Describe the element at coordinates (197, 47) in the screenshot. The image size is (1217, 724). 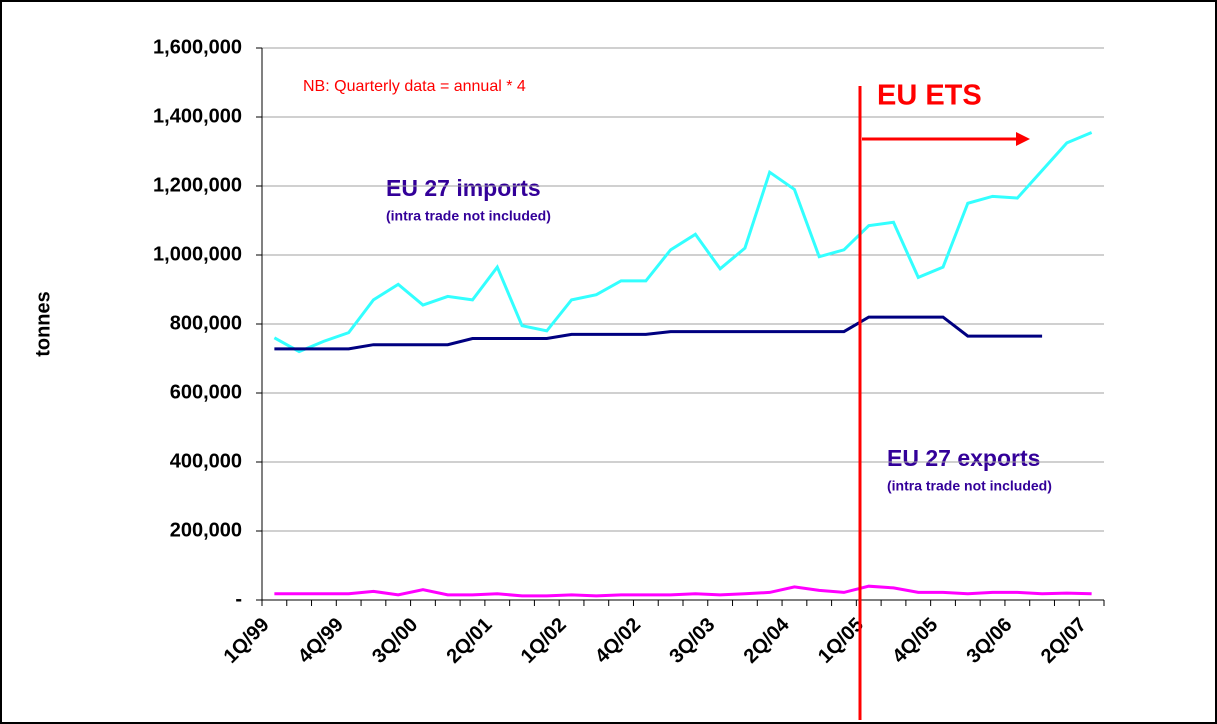
I see `y-tick-label: 1,600,000` at that location.